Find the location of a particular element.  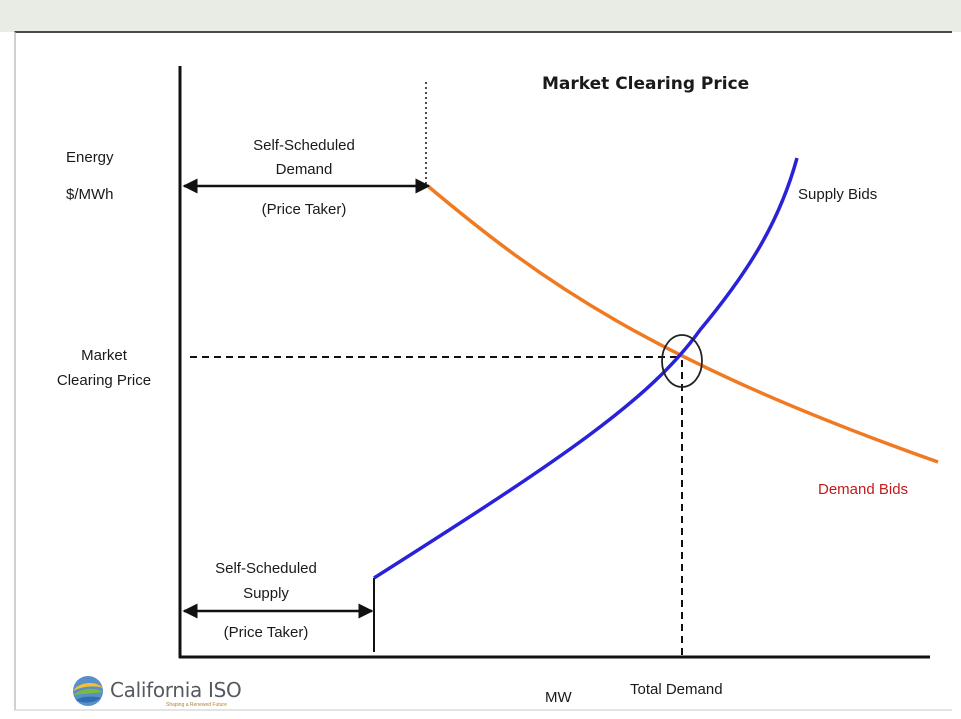

clearing-point-circle is located at coordinates (682, 361).